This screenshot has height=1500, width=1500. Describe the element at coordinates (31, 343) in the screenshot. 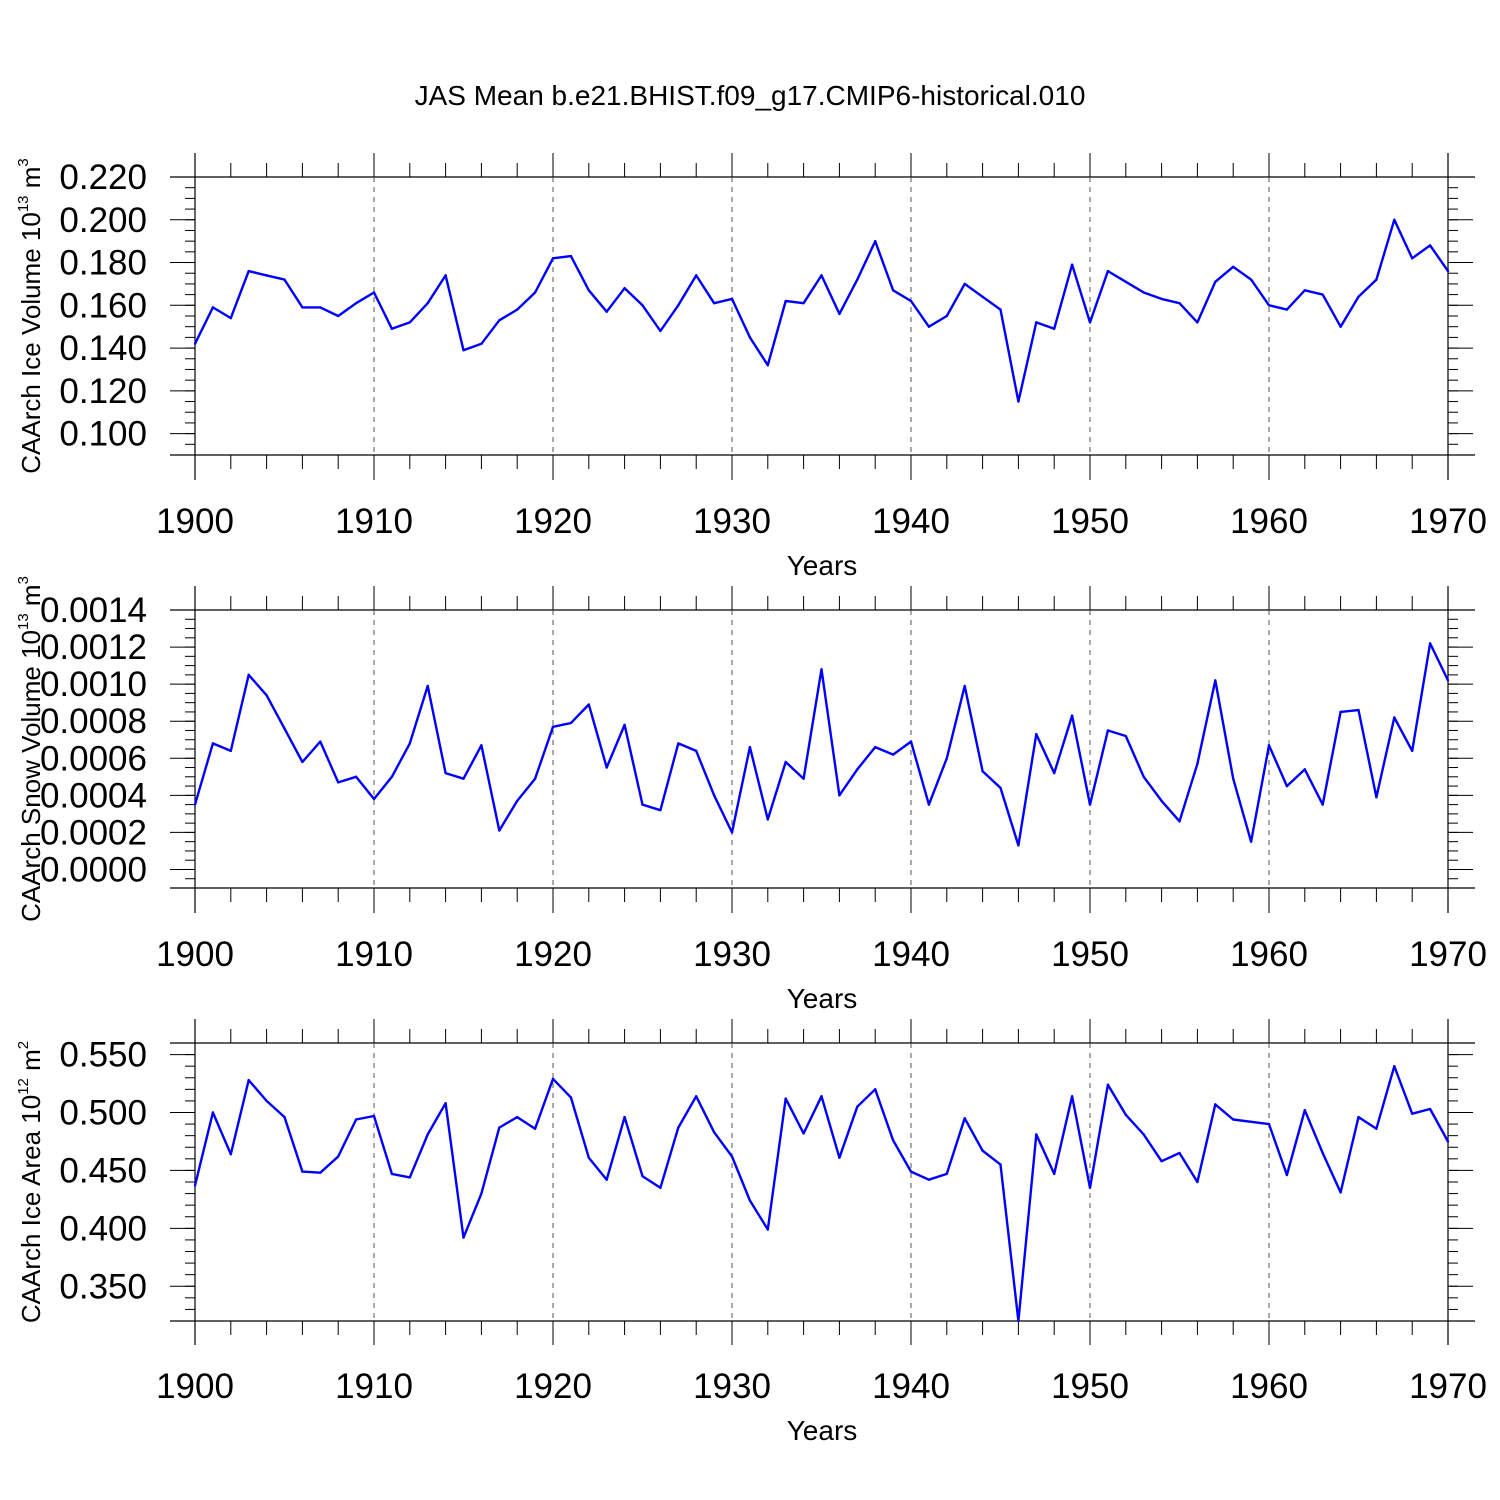

I see `y-axis-label-text: CAArch Ice Volume 10` at that location.